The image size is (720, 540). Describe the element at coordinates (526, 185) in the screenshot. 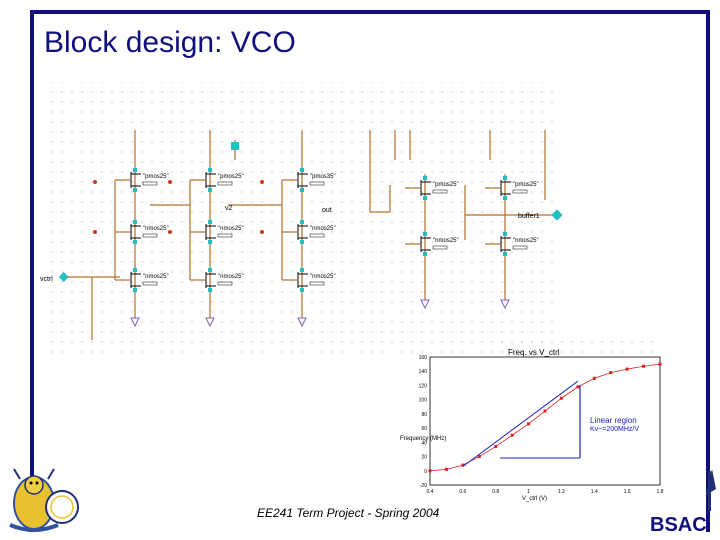

I see `buffer-pmos-2-label: "pmos25"` at that location.